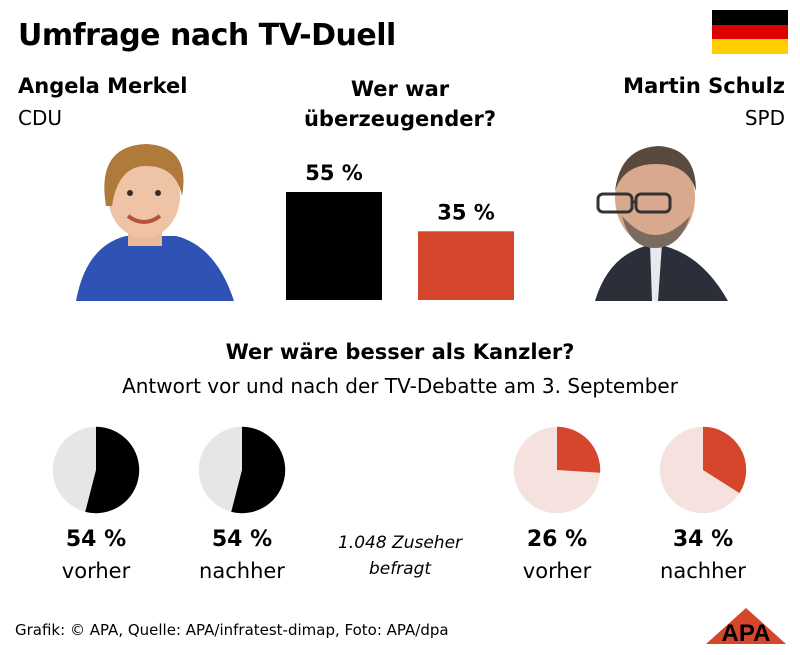 This screenshot has width=800, height=655. I want to click on pie-value-schulz-nachher: 34 %, so click(703, 539).